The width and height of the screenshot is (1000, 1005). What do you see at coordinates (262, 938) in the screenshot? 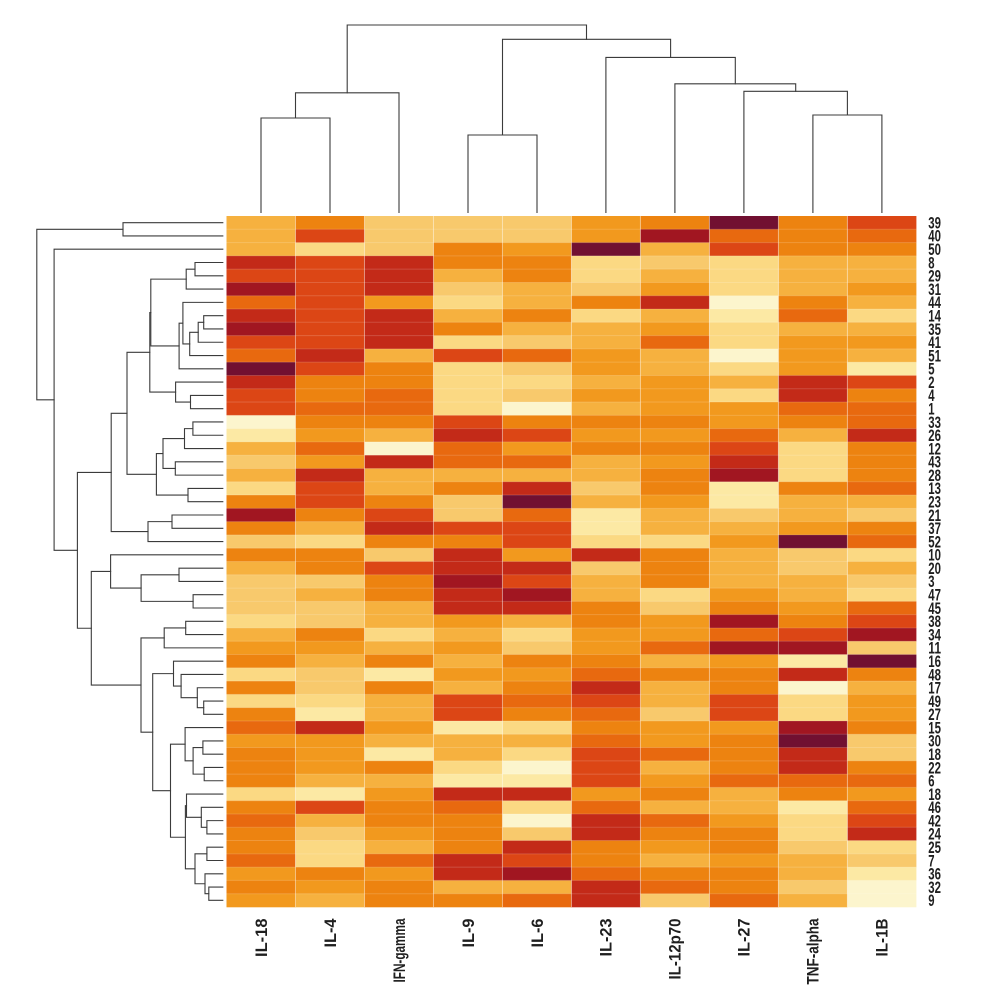
I see `svg-text: IL-18` at bounding box center [262, 938].